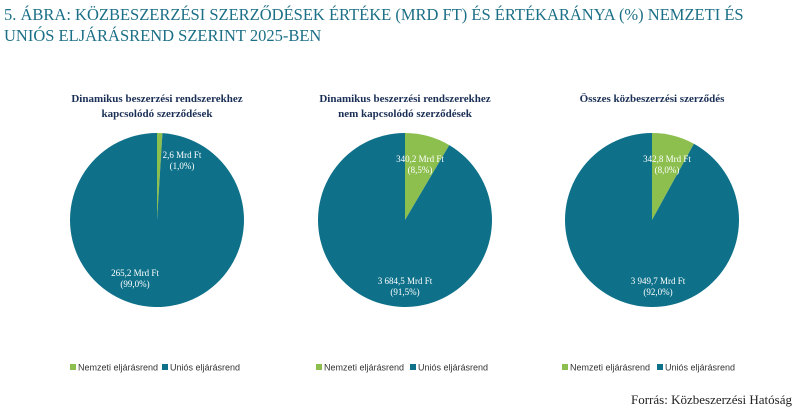 This screenshot has width=800, height=415. Describe the element at coordinates (182, 166) in the screenshot. I see `value-label: (1,0%)` at that location.